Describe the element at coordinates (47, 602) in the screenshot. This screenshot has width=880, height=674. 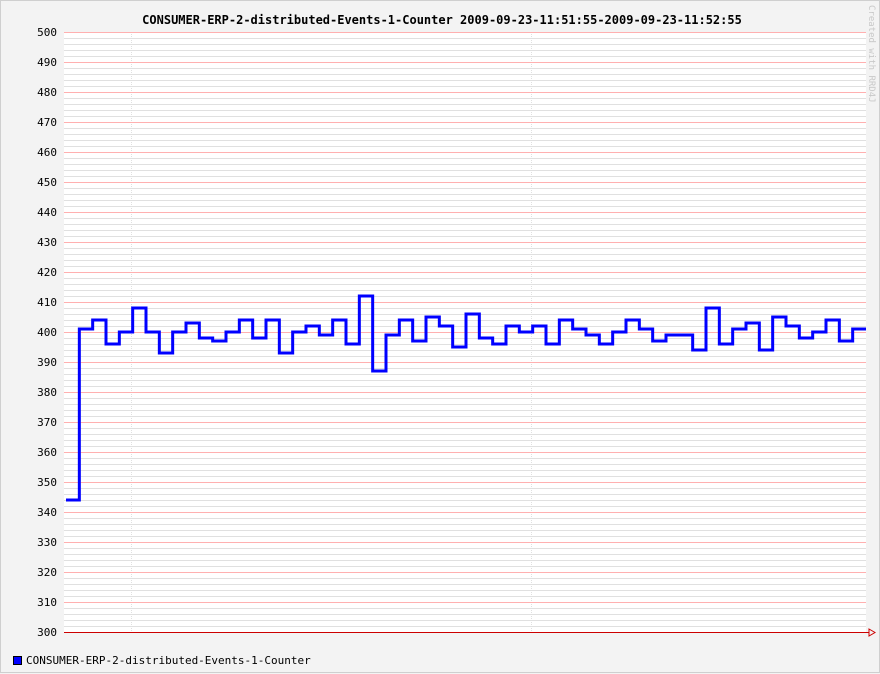
I see `y-tick-label: 310` at that location.